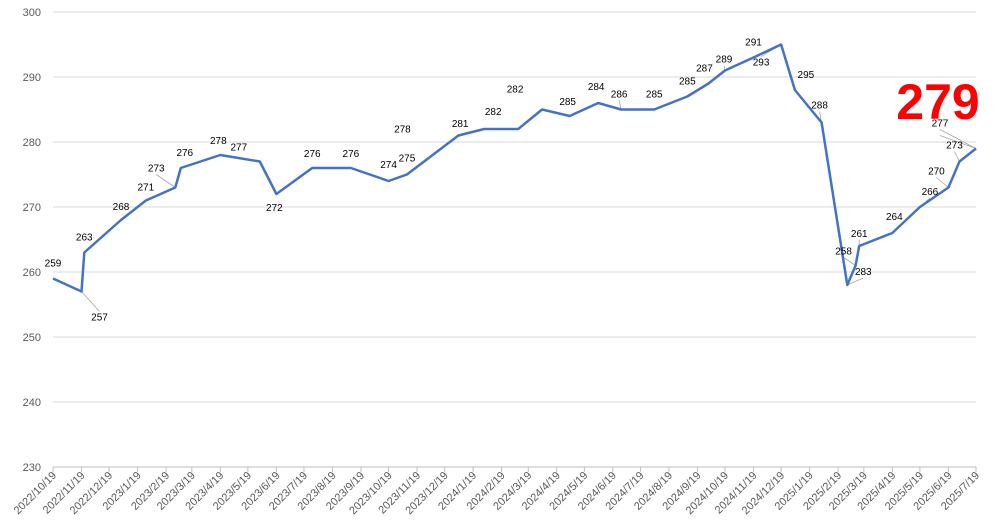 This screenshot has width=997, height=531. I want to click on y-tick-label: 240, so click(32, 403).